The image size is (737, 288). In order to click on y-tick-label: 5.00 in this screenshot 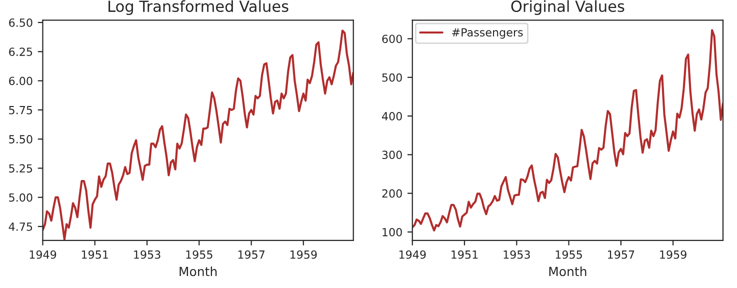, I will do `click(20, 197)`.